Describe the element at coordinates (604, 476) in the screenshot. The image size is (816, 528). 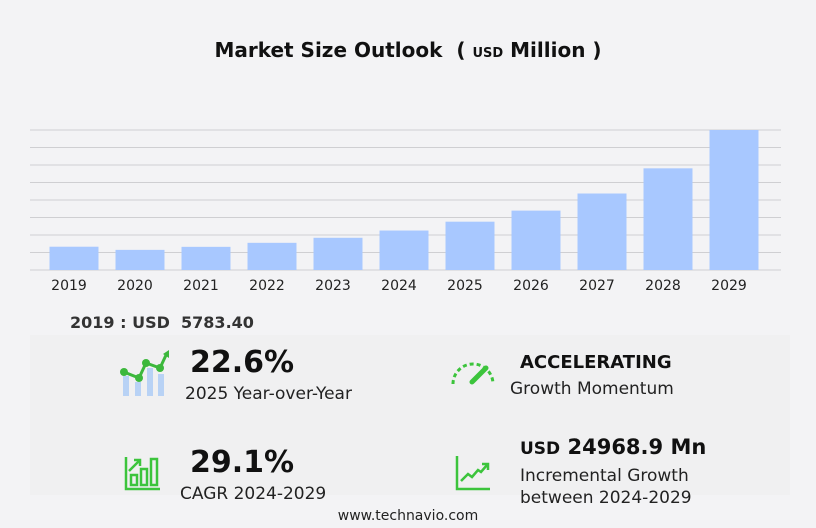
I see `incremental-label-1: Incremental Growth` at that location.